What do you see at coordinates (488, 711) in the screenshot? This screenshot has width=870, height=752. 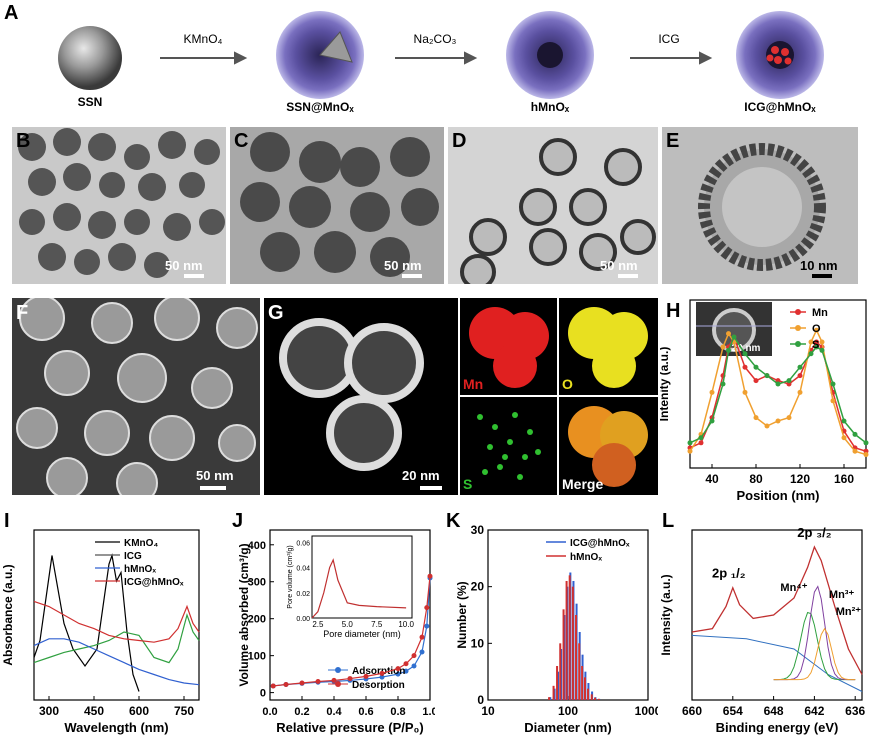 I see `x-tick-label: 10` at bounding box center [488, 711].